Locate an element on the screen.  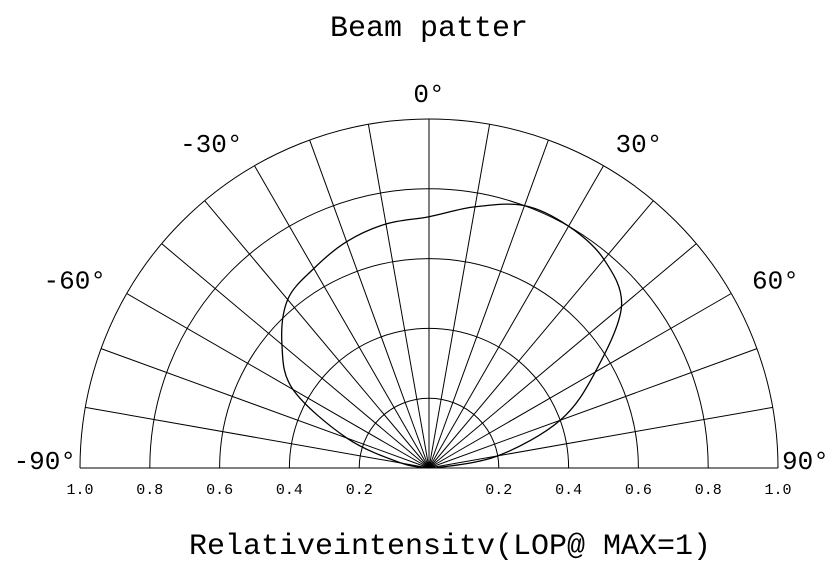
theta-tick-label: 0° is located at coordinates (428, 95).